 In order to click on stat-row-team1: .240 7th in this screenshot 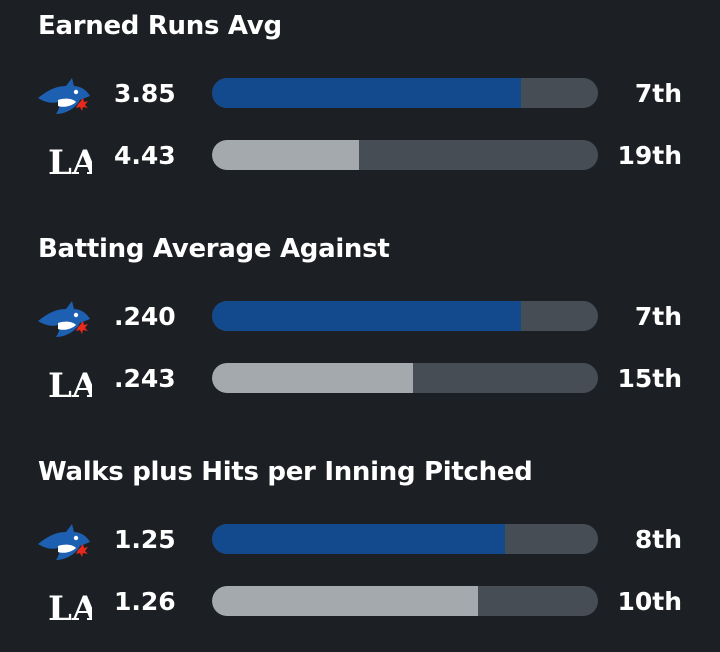, I will do `click(360, 317)`.